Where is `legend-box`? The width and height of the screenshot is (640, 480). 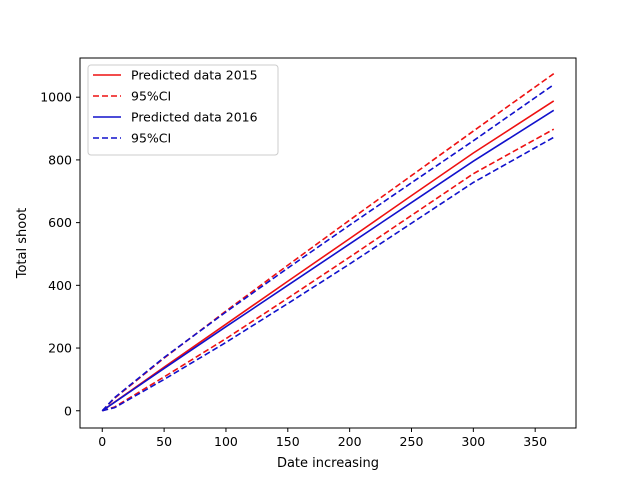
legend-box is located at coordinates (183, 110).